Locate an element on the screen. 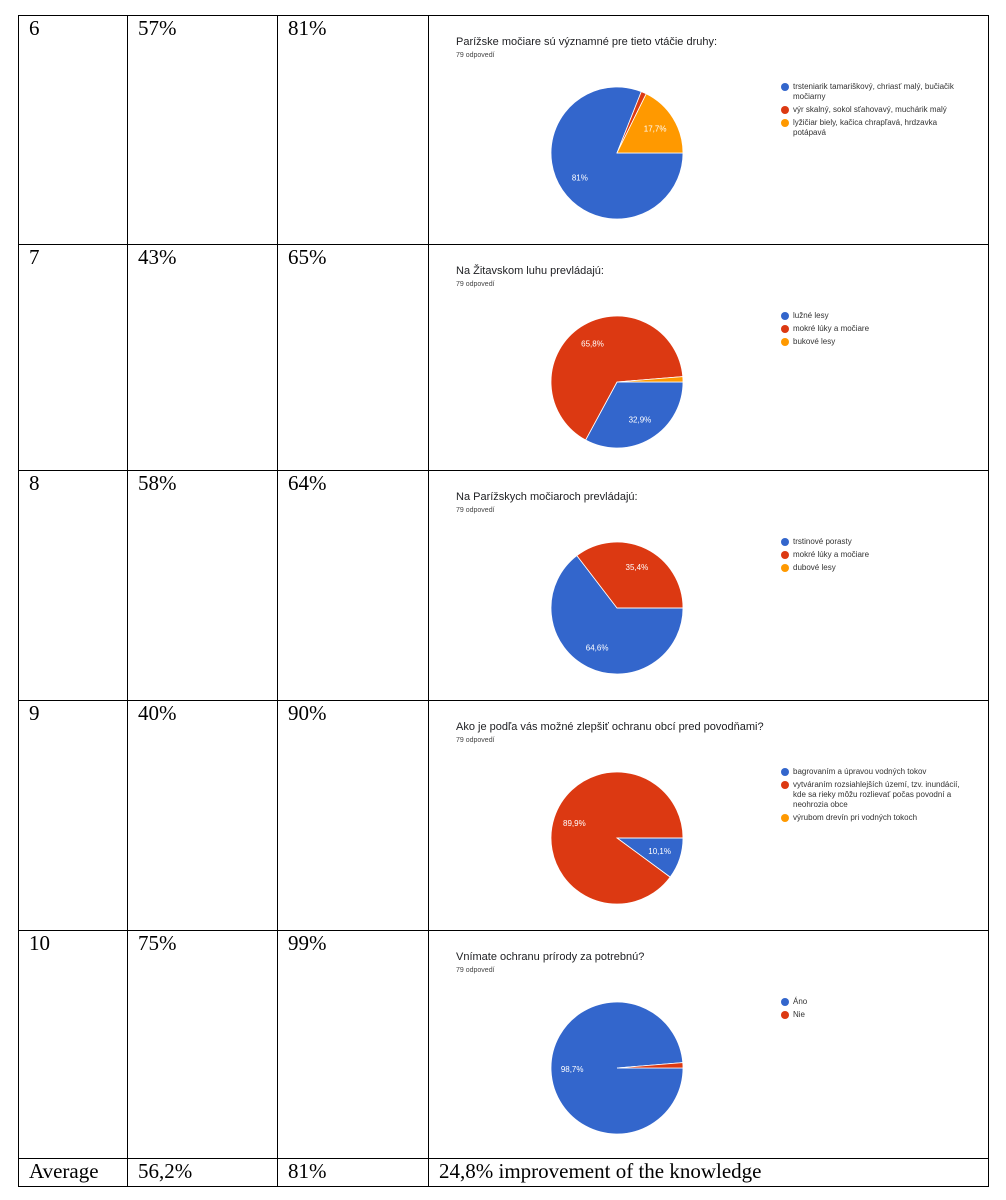  pie: 98,7% is located at coordinates (617, 1068).